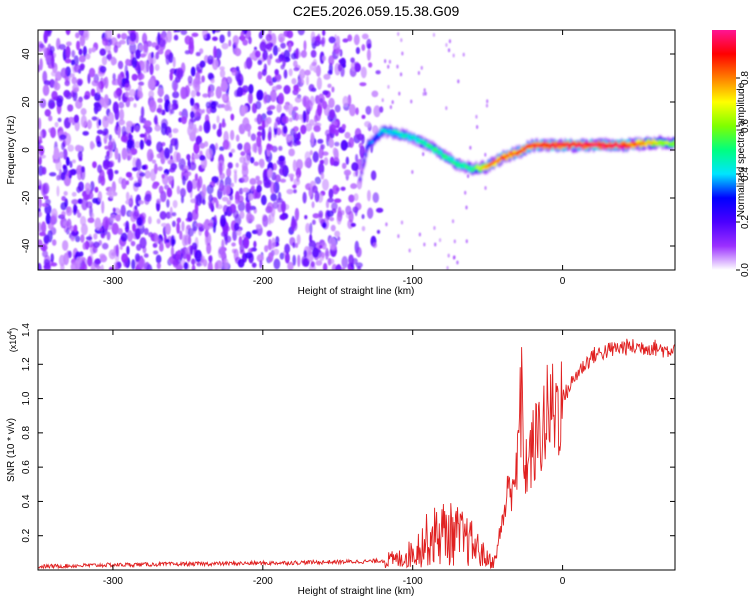 The height and width of the screenshot is (600, 750). What do you see at coordinates (11, 450) in the screenshot?
I see `snr-y-label: SNR (10 * v/v)` at bounding box center [11, 450].